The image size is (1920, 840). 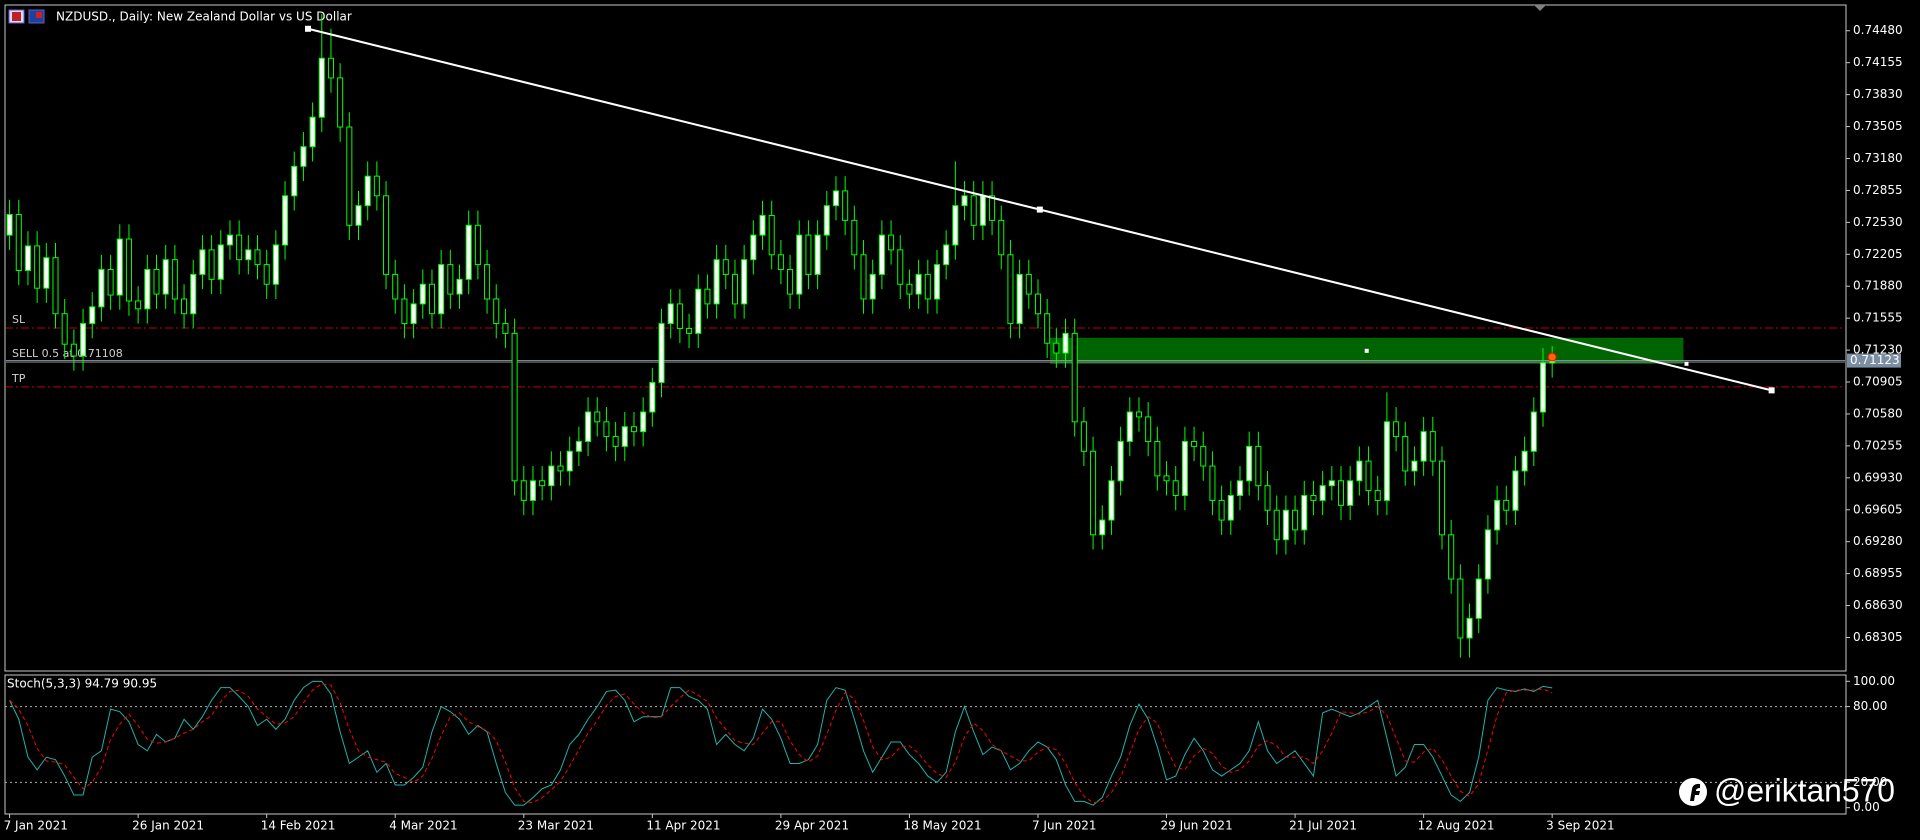 I want to click on watermark: @eriktan570, so click(x=1787, y=790).